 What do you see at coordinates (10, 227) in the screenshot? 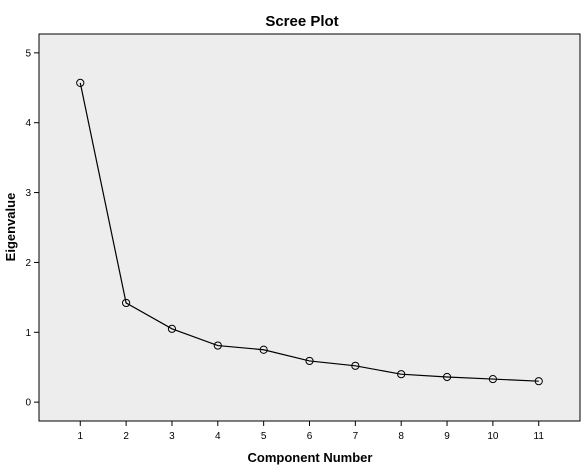
I see `y-axis-label: Eigenvalue` at bounding box center [10, 227].